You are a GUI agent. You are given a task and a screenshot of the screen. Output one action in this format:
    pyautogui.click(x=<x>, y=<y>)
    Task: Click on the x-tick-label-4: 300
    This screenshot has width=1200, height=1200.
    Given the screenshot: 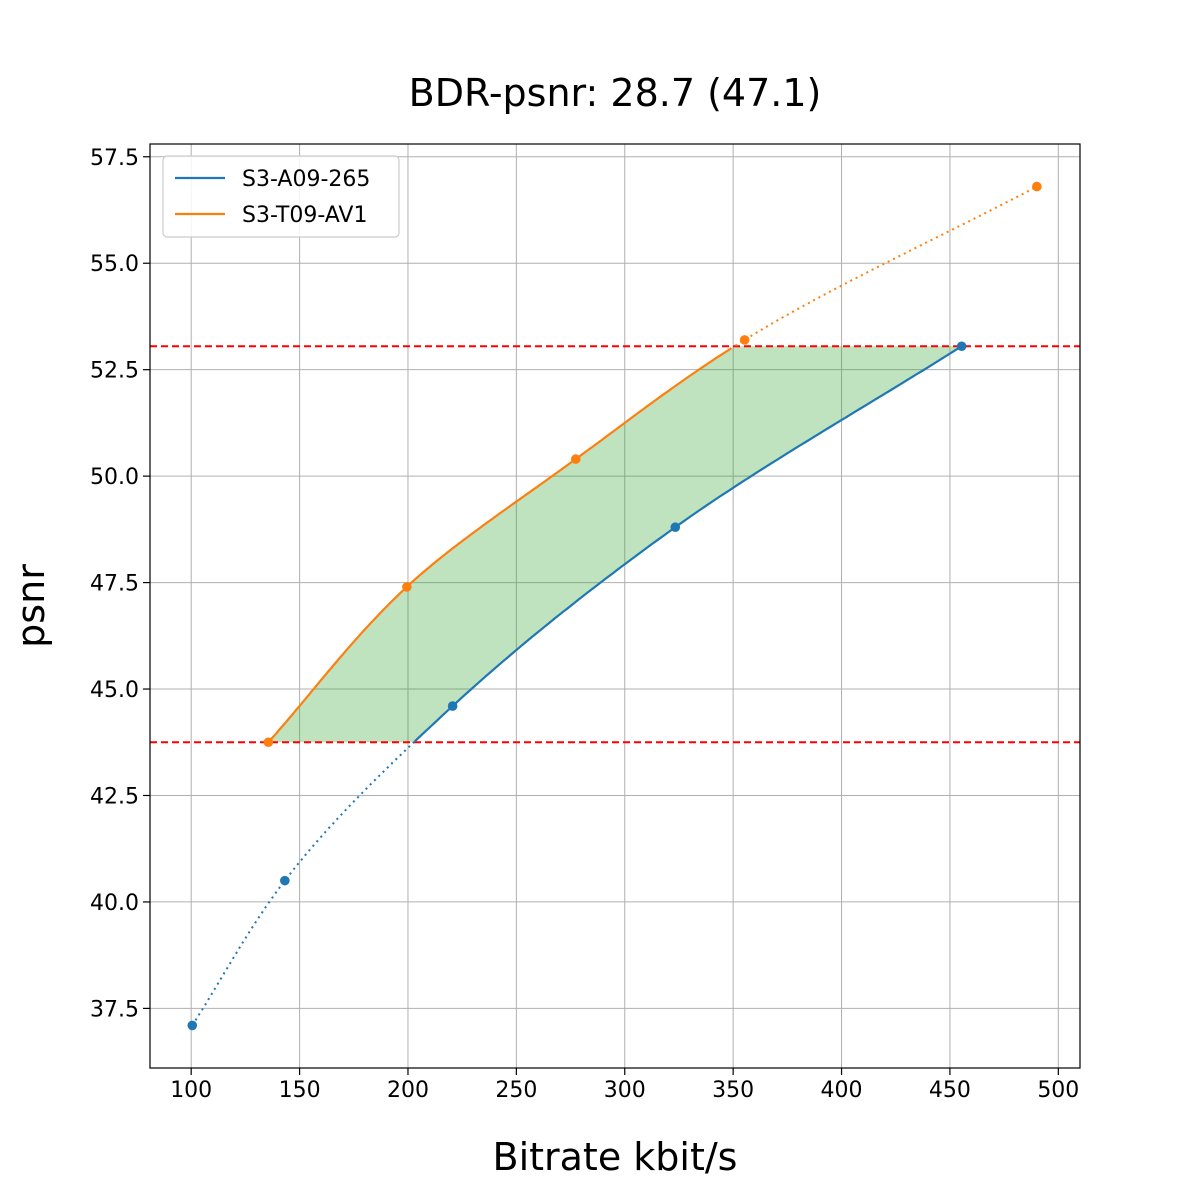 What is the action you would take?
    pyautogui.click(x=625, y=1090)
    